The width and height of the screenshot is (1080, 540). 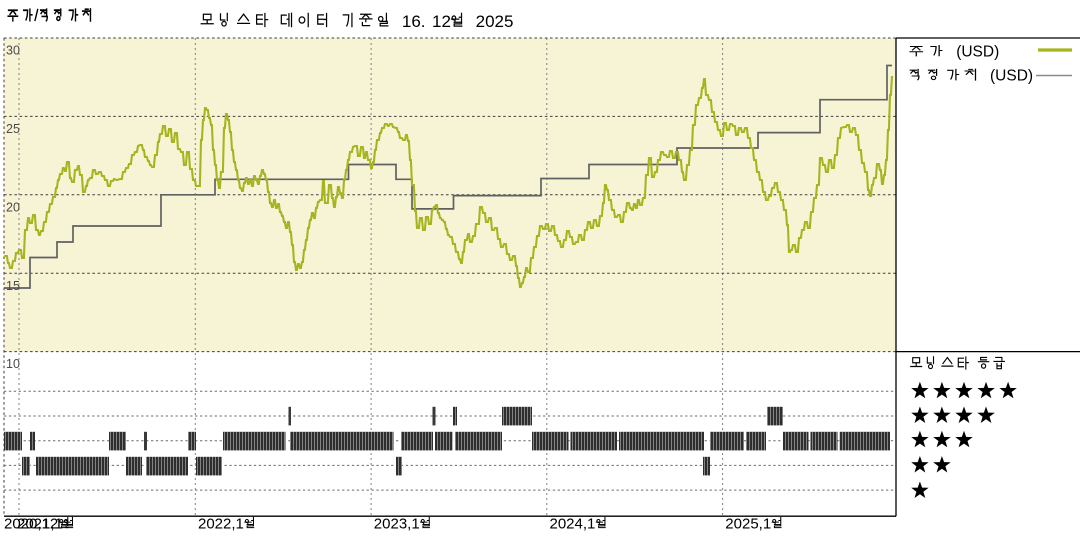 What do you see at coordinates (13, 207) in the screenshot?
I see `svg-text: 20` at bounding box center [13, 207].